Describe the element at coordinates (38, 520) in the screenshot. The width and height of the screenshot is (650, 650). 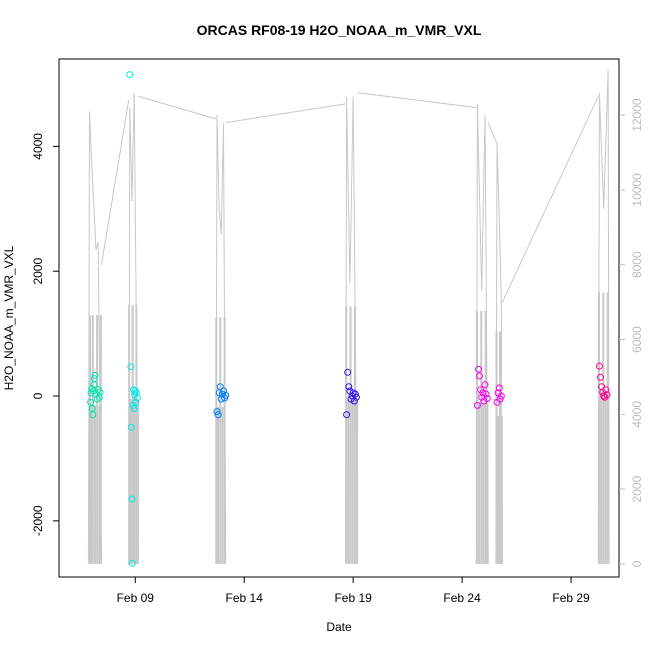
I see `y-tick-label: -2000` at that location.